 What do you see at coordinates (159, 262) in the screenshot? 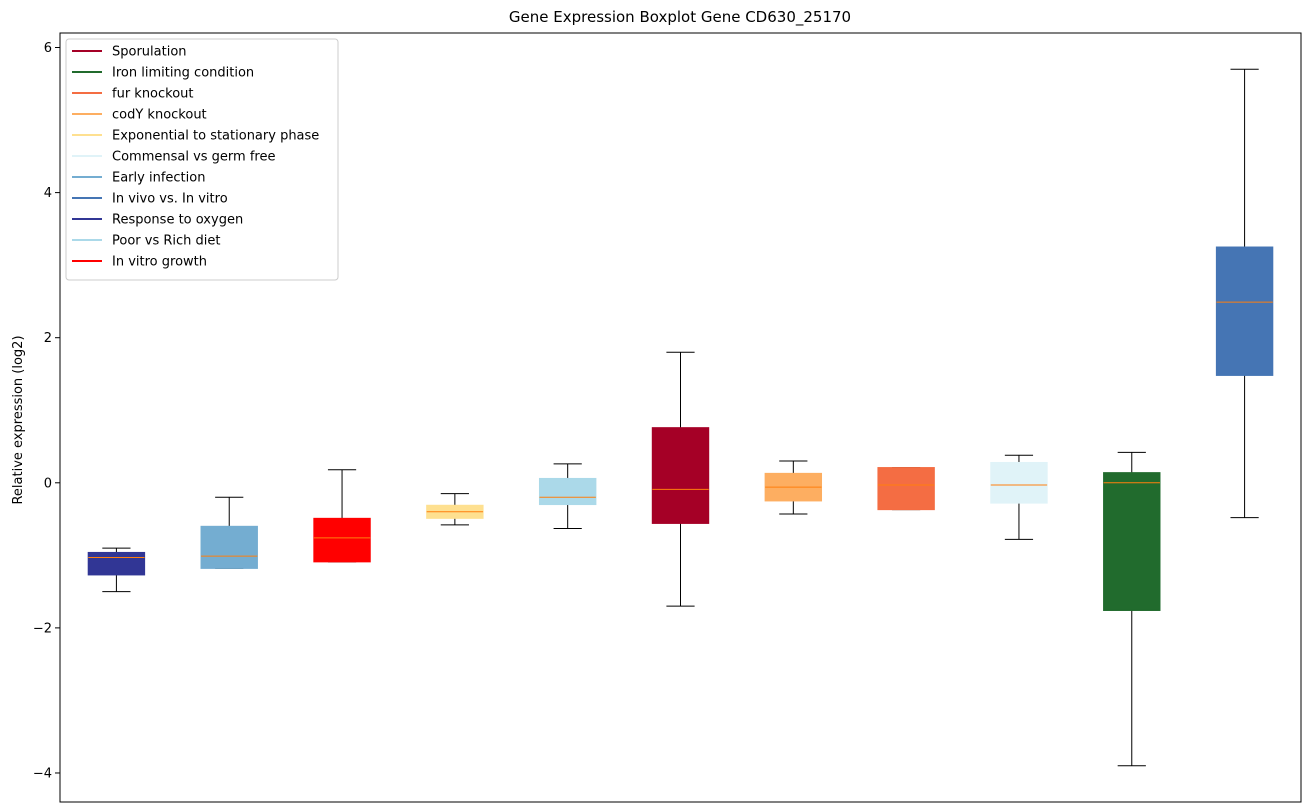
I see `legend-label: In vitro growth` at bounding box center [159, 262].